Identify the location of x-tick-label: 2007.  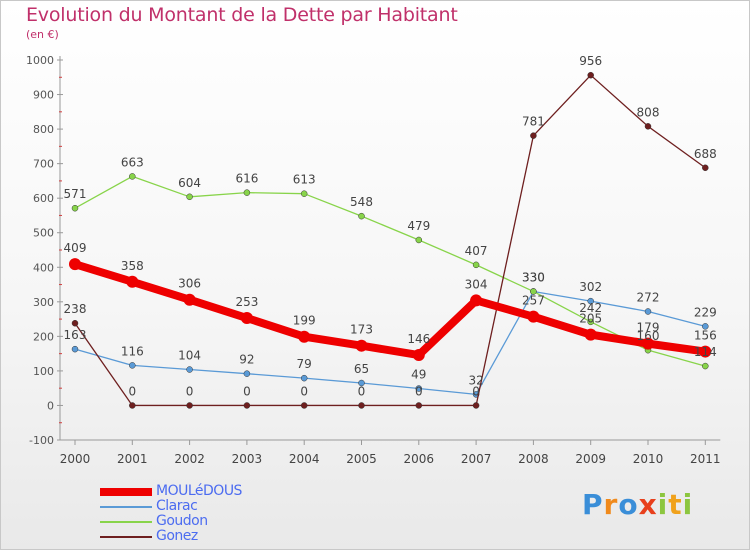
(476, 459).